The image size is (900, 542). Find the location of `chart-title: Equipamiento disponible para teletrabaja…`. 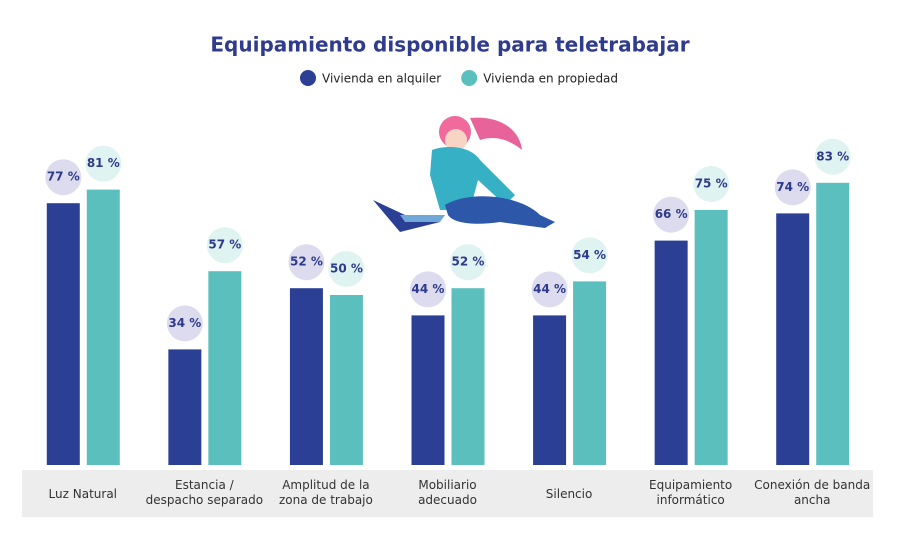

chart-title: Equipamiento disponible para teletrabaja… is located at coordinates (449, 45).